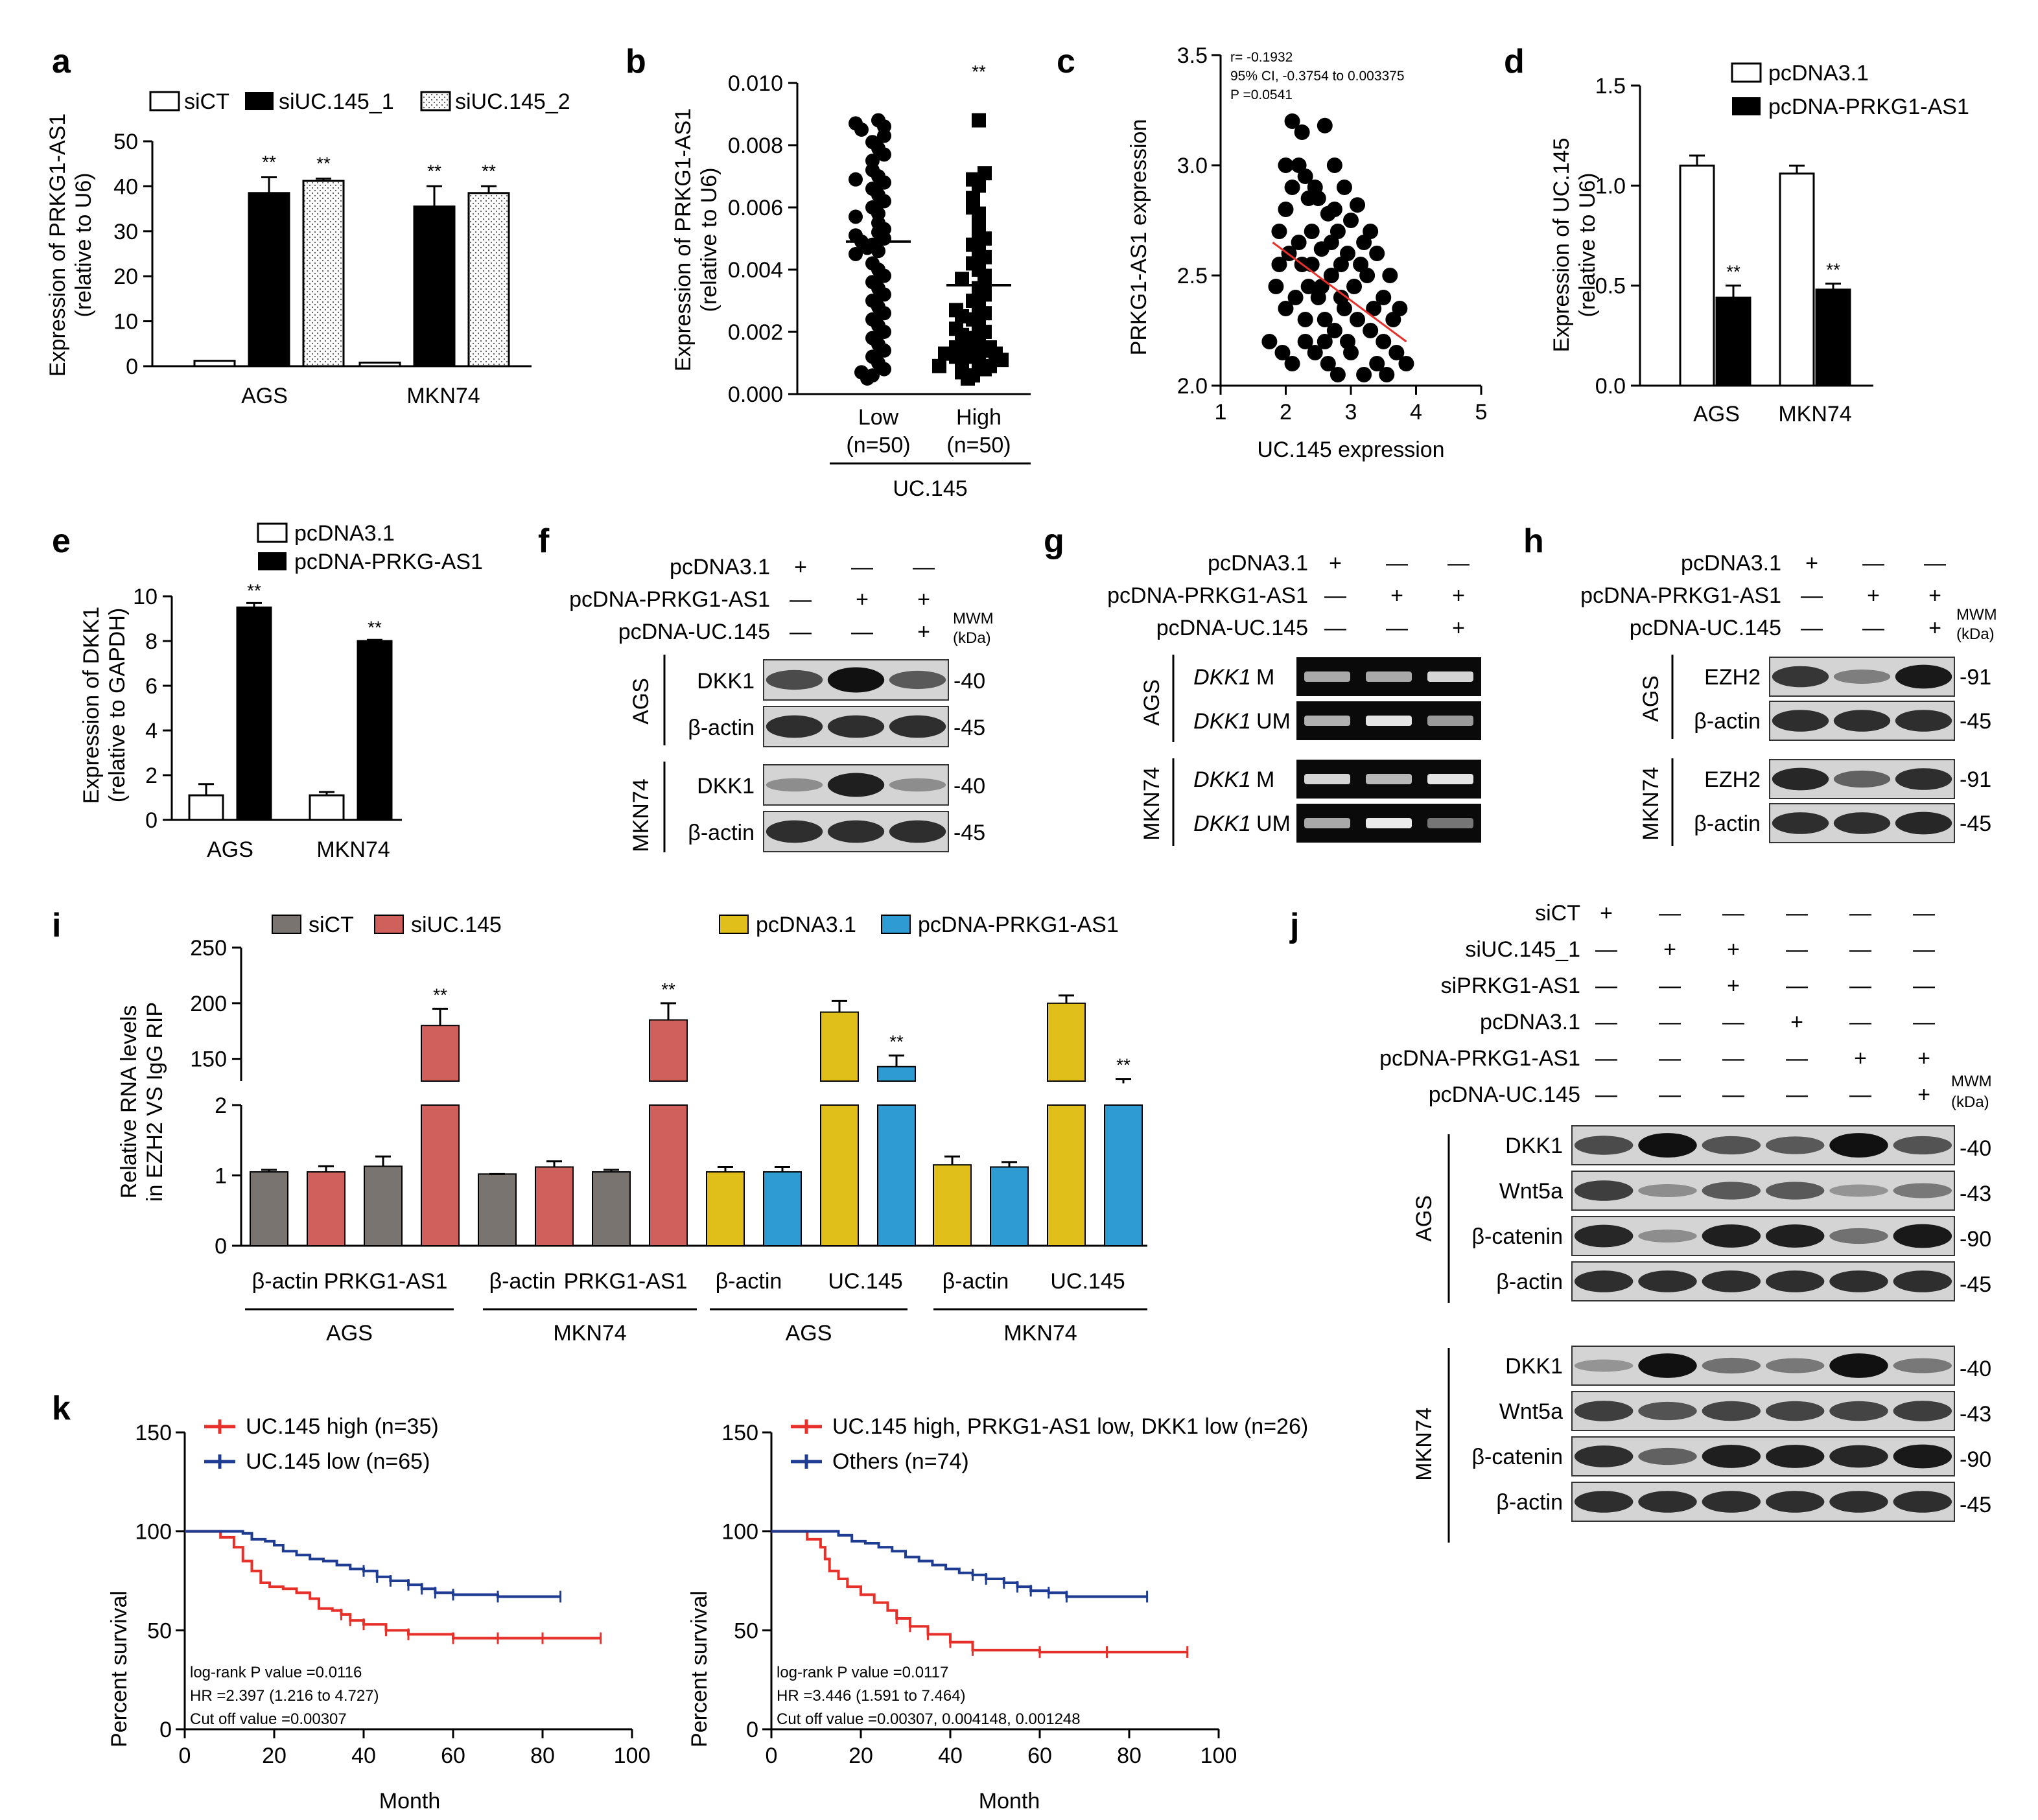 The width and height of the screenshot is (2038, 1820). Describe the element at coordinates (950, 1756) in the screenshot. I see `km-x-tick-label: 40` at that location.